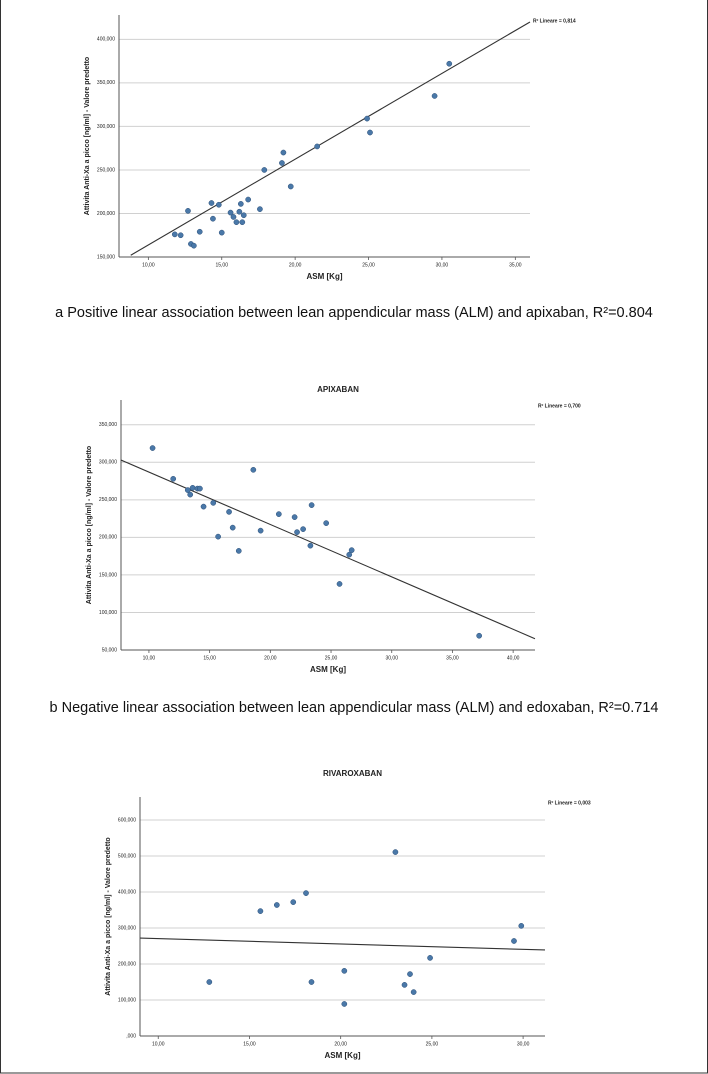 The height and width of the screenshot is (1074, 708). I want to click on r2-annotation: R² Lineare = 0,003, so click(569, 803).